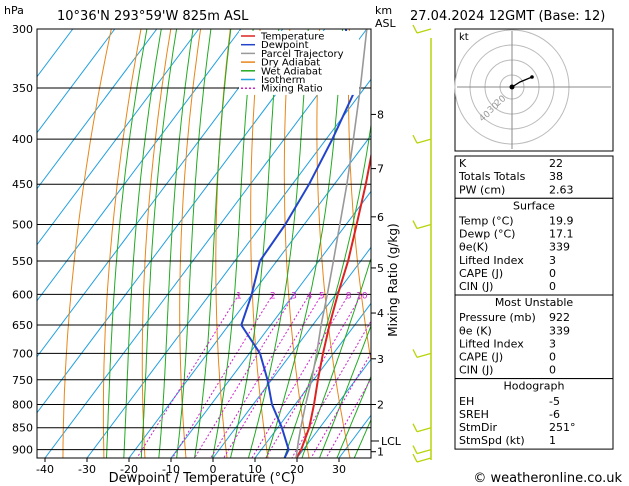  Describe the element at coordinates (22, 240) in the screenshot. I see `pressure-axis: 300 350 400 450 500 550 600 650 700 750 800 850 900` at that location.